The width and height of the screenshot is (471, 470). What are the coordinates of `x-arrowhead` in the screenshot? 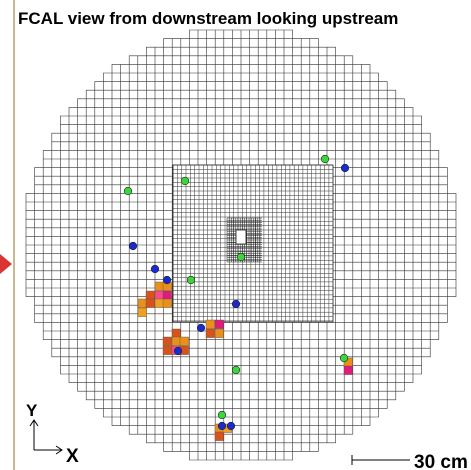 It's located at (59, 450).